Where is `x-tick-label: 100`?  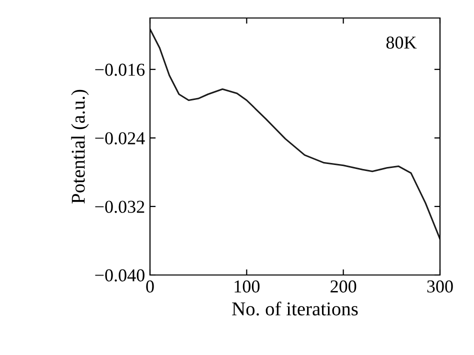
x-tick-label: 100 is located at coordinates (247, 286).